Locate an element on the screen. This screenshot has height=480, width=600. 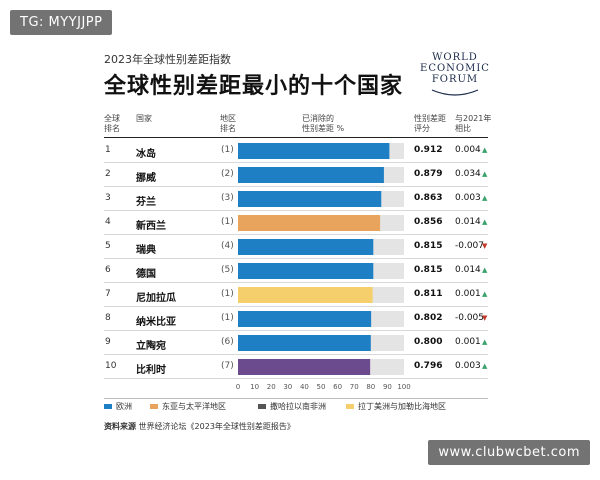
x-tick-label: 20 is located at coordinates (271, 387).